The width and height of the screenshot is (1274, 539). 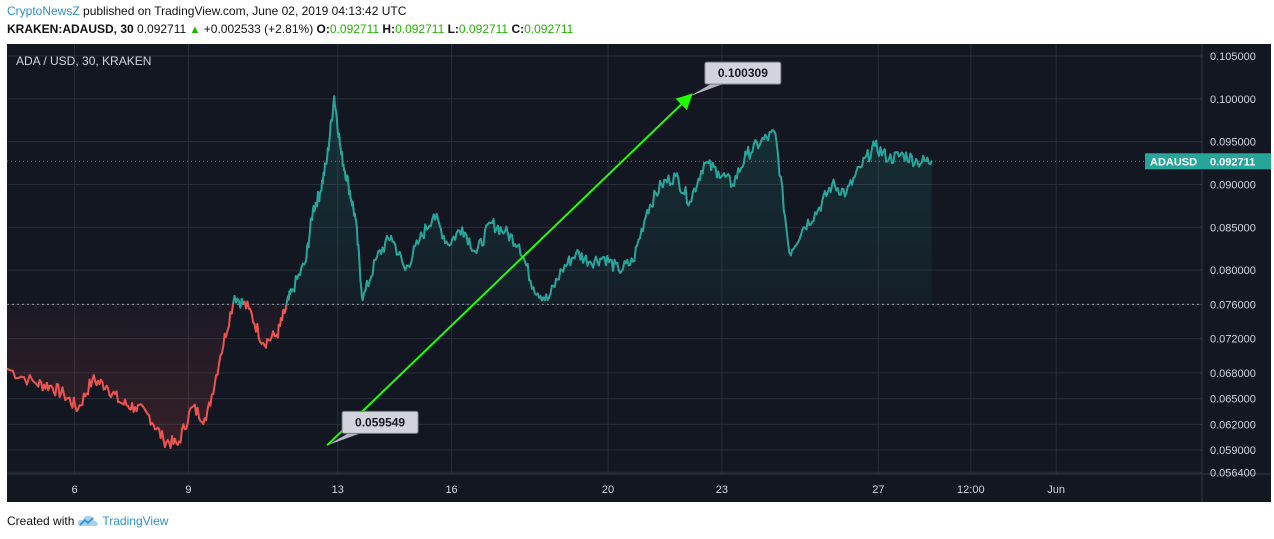 What do you see at coordinates (1233, 425) in the screenshot?
I see `y-tick-label: 0.062000` at bounding box center [1233, 425].